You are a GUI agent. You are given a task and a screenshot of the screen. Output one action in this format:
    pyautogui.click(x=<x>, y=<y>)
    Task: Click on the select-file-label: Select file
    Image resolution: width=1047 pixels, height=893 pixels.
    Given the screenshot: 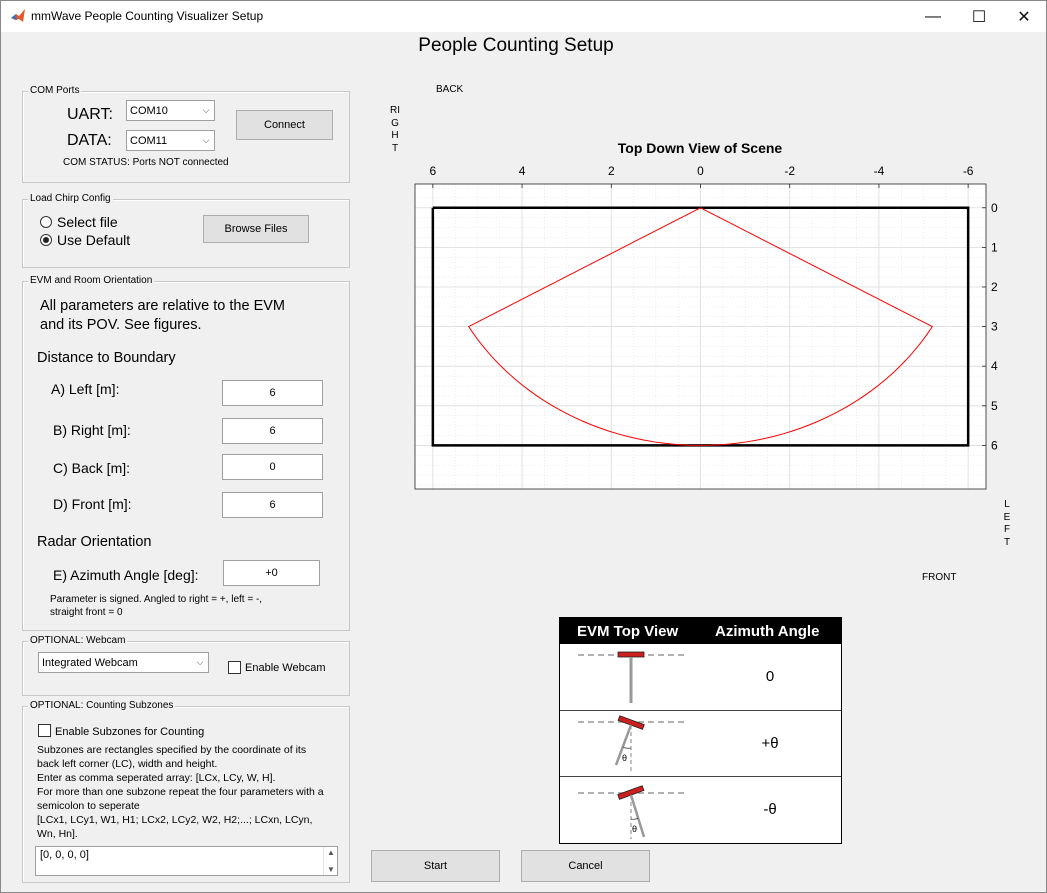 What is the action you would take?
    pyautogui.click(x=87, y=222)
    